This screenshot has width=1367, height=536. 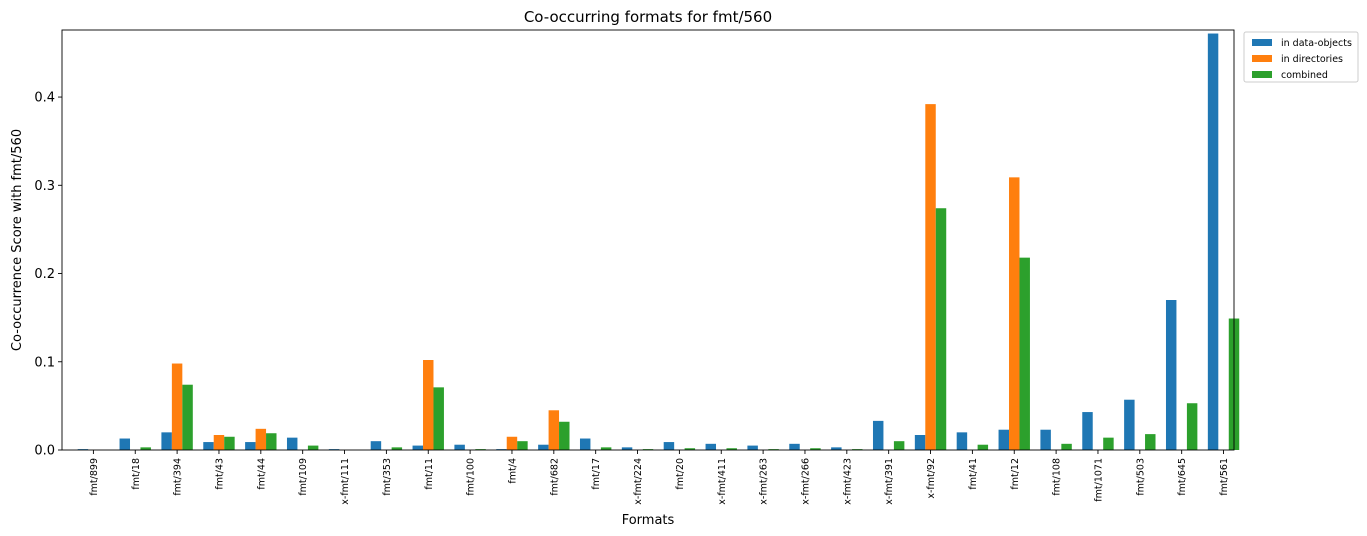 What do you see at coordinates (471, 477) in the screenshot?
I see `x-tick-label: fmt/100` at bounding box center [471, 477].